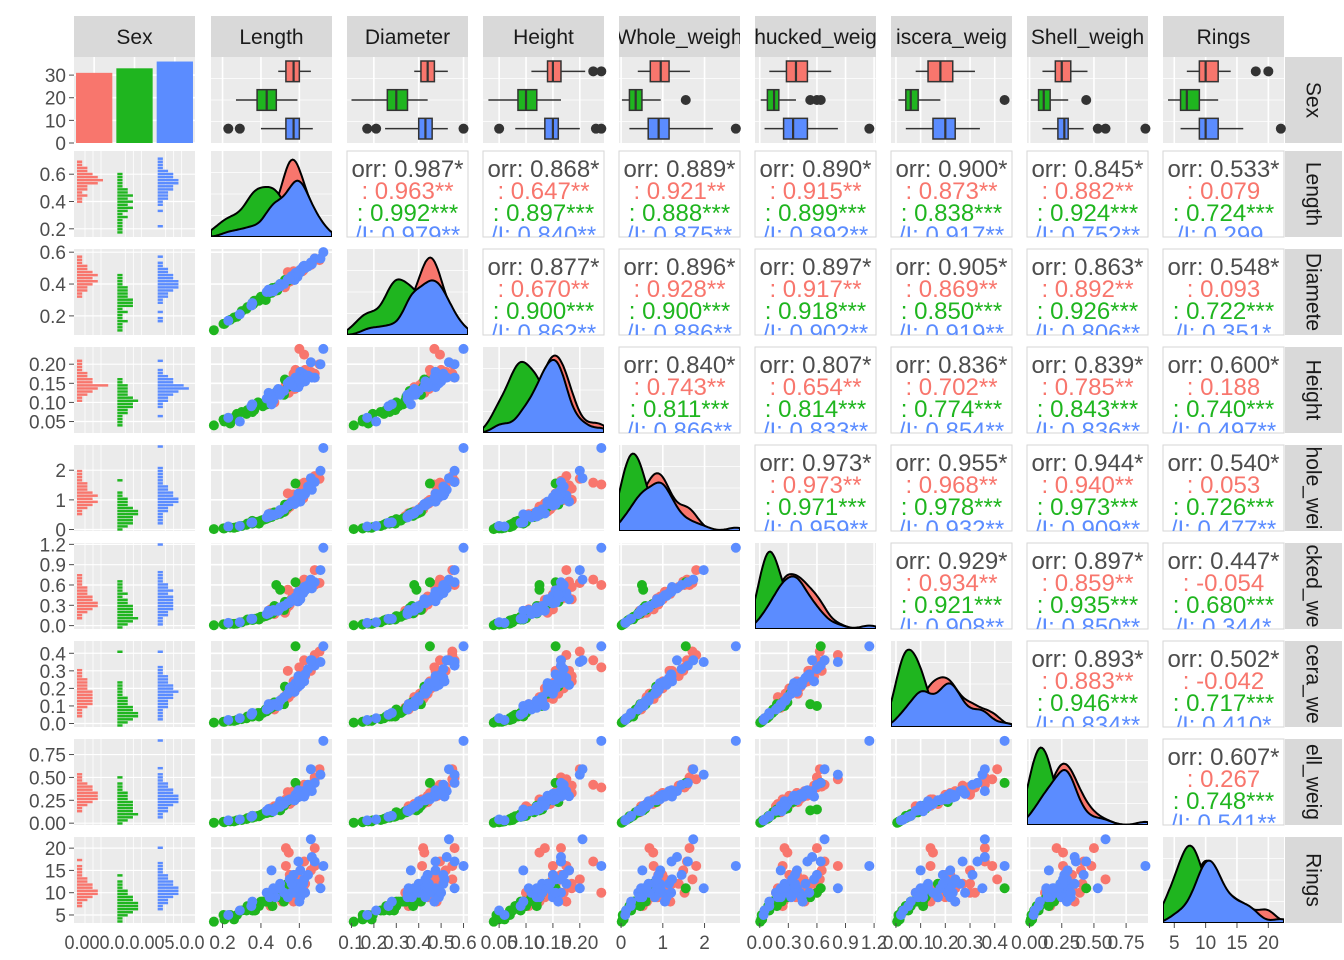 This screenshot has height=960, width=1344. Describe the element at coordinates (53, 545) in the screenshot. I see `y-tick-label: 1.2` at that location.